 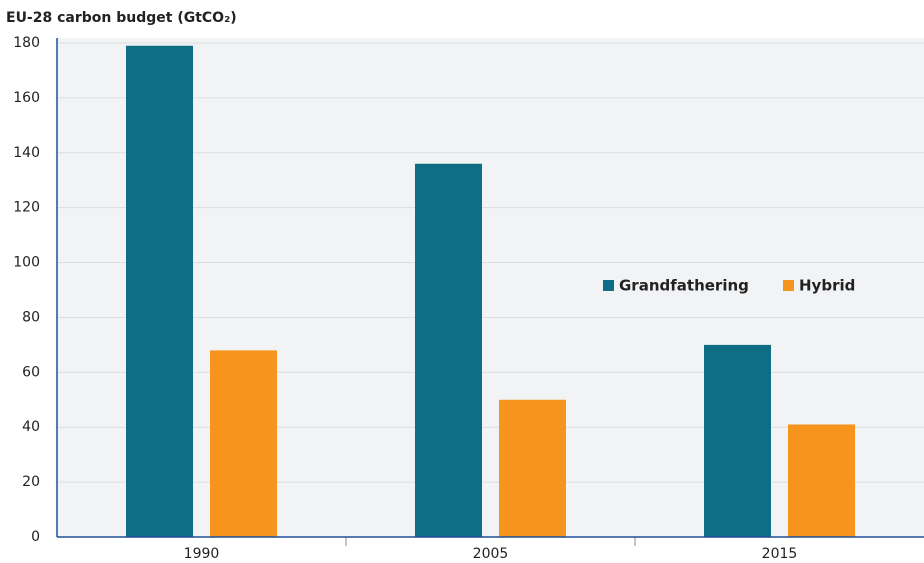 I want to click on x-tick-label: 2015, so click(x=780, y=554).